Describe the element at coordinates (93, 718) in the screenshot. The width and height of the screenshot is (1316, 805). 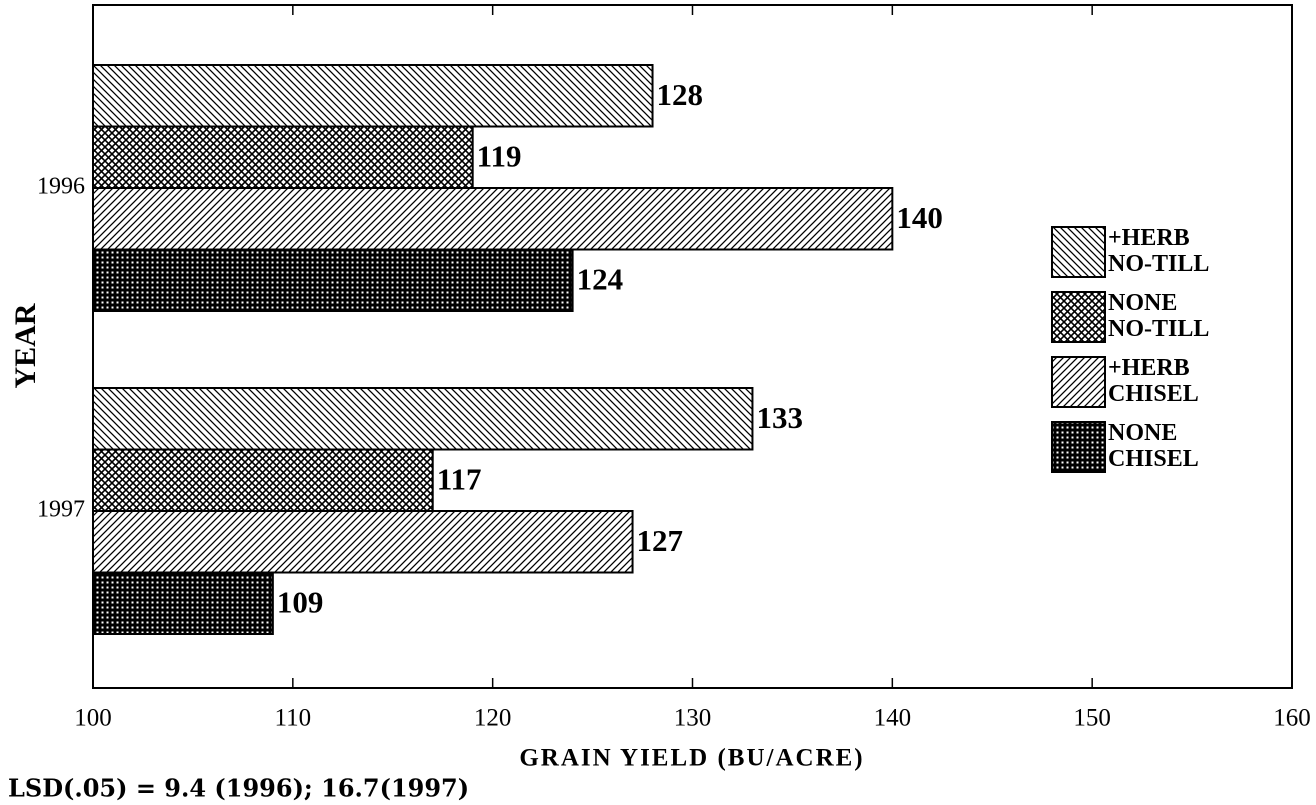
I see `x-tick-label: 100` at that location.